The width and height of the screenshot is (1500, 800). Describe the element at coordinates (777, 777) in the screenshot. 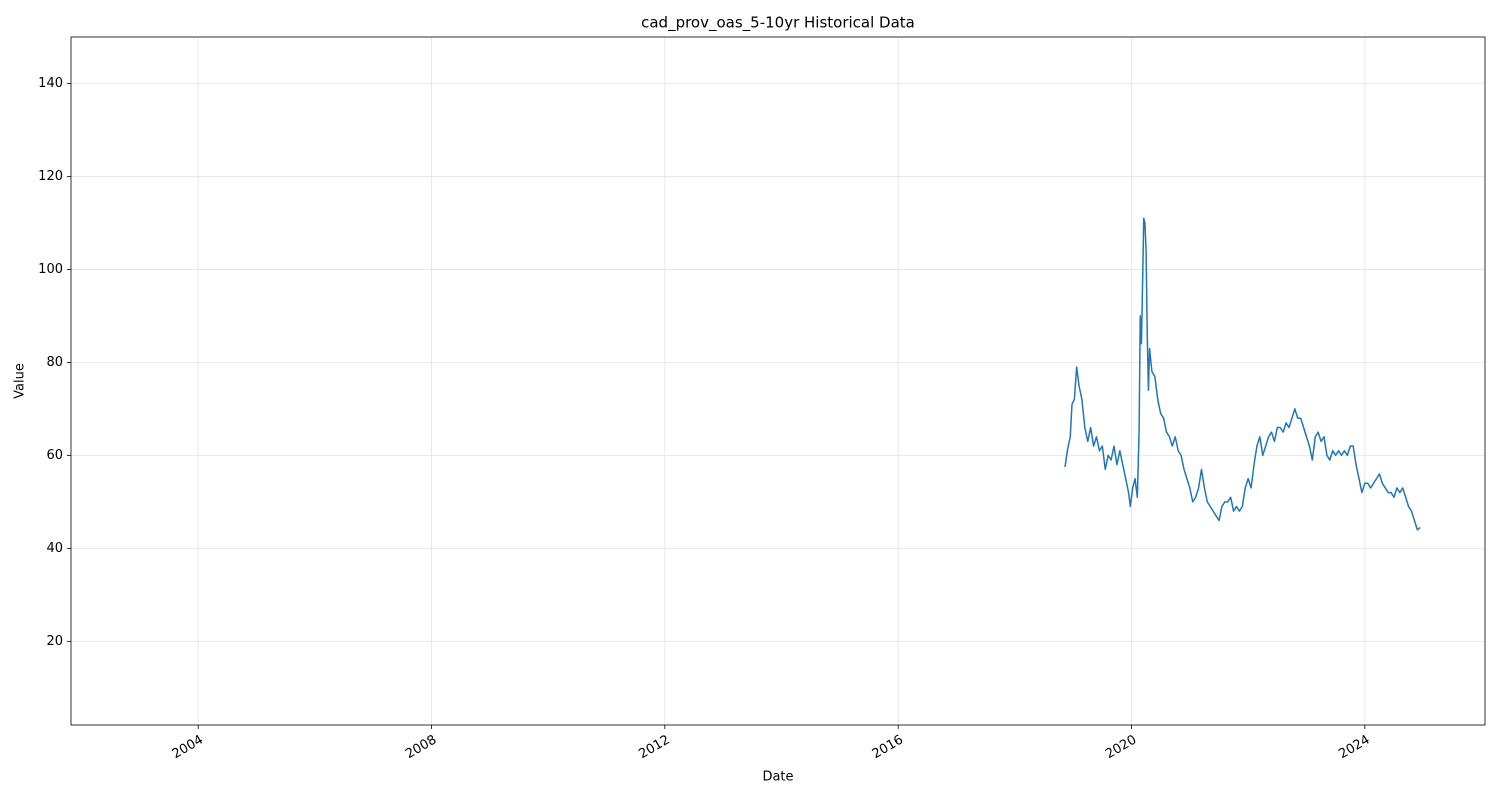

I see `x-axis-label: Date` at that location.